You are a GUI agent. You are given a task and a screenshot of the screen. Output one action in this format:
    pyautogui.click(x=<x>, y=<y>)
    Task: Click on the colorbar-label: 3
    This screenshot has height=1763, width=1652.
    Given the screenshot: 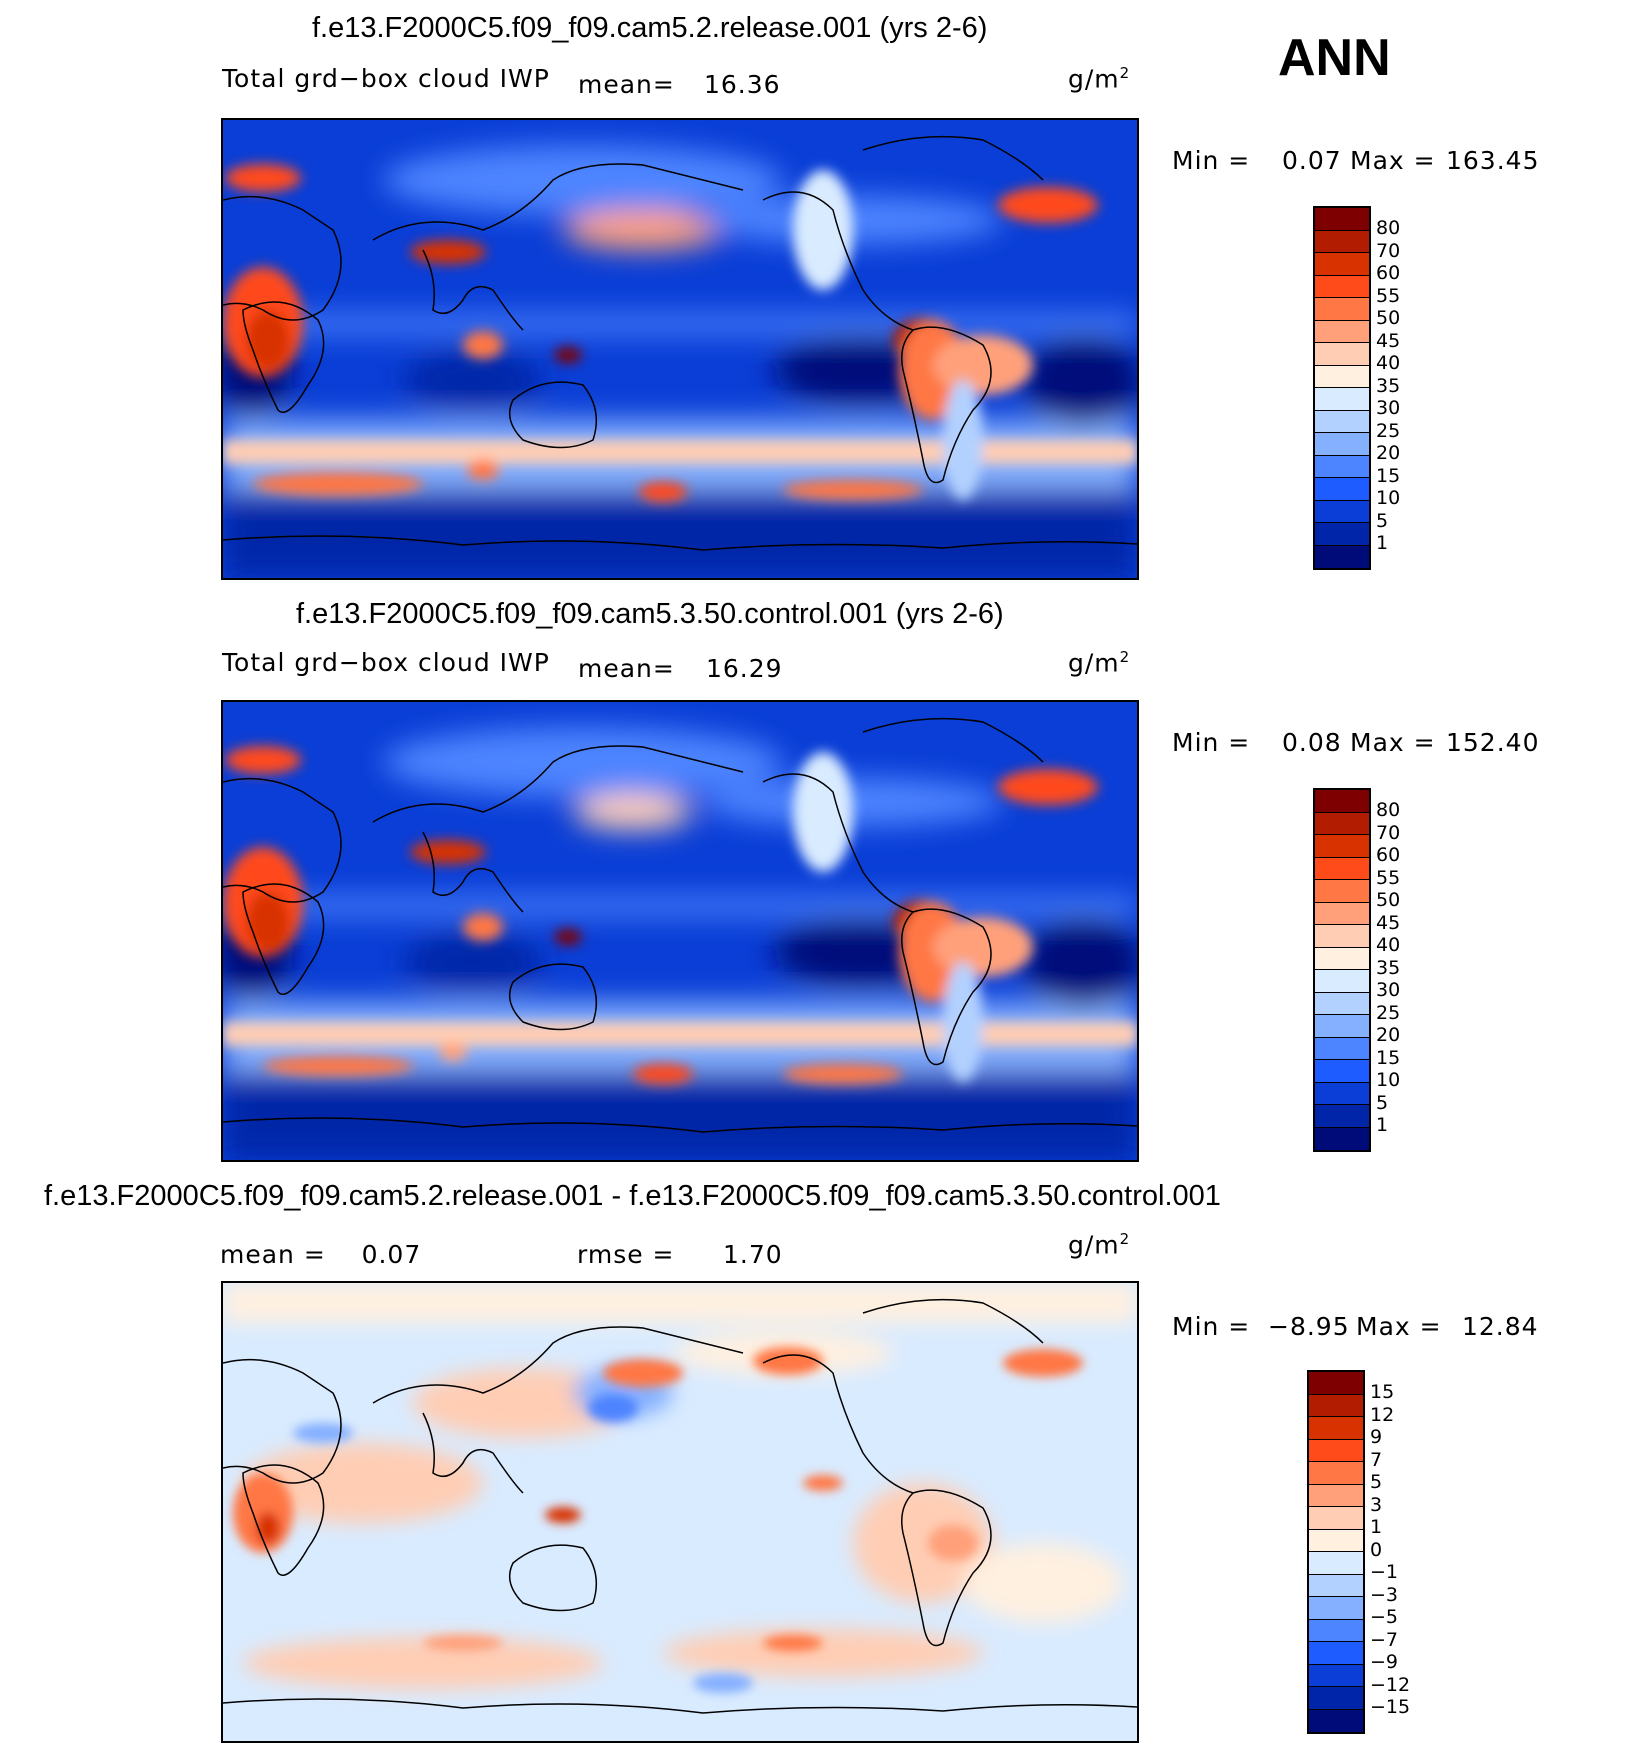 What is the action you would take?
    pyautogui.click(x=1376, y=1504)
    